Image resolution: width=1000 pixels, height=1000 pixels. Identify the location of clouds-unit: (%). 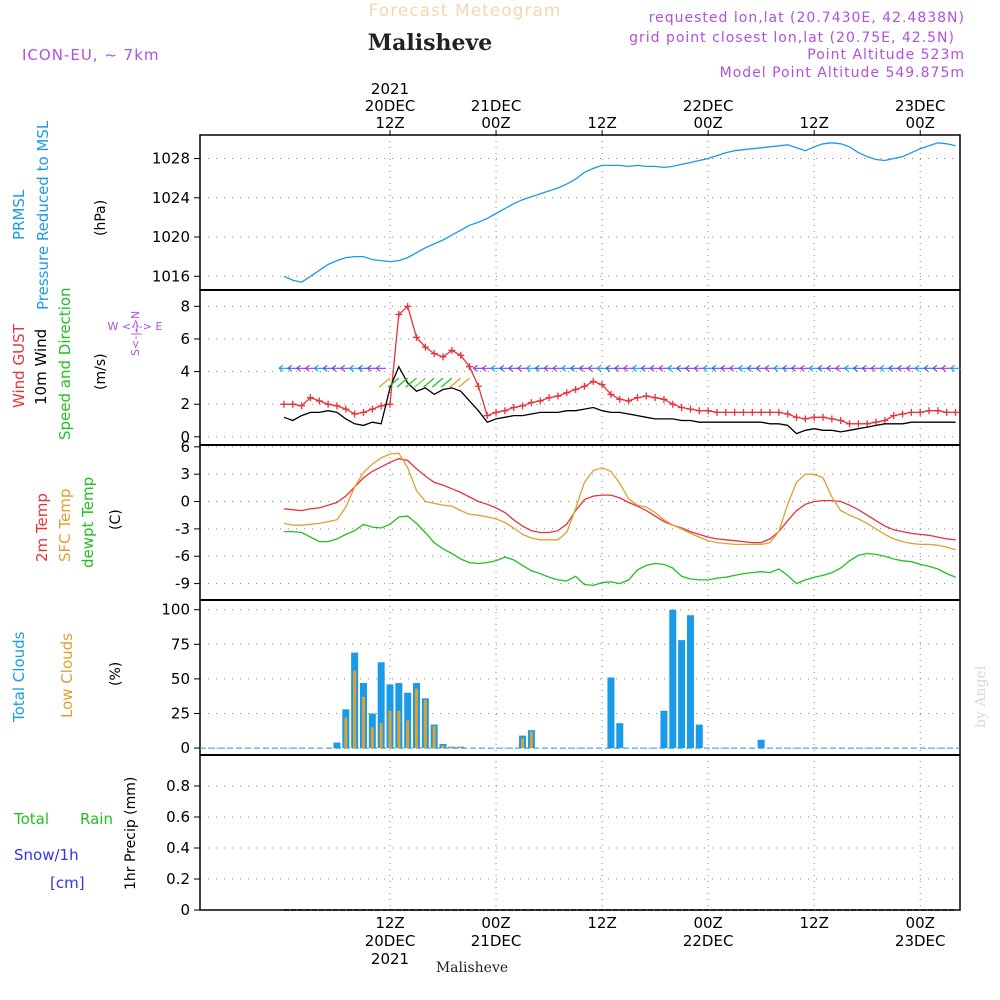
(116, 674).